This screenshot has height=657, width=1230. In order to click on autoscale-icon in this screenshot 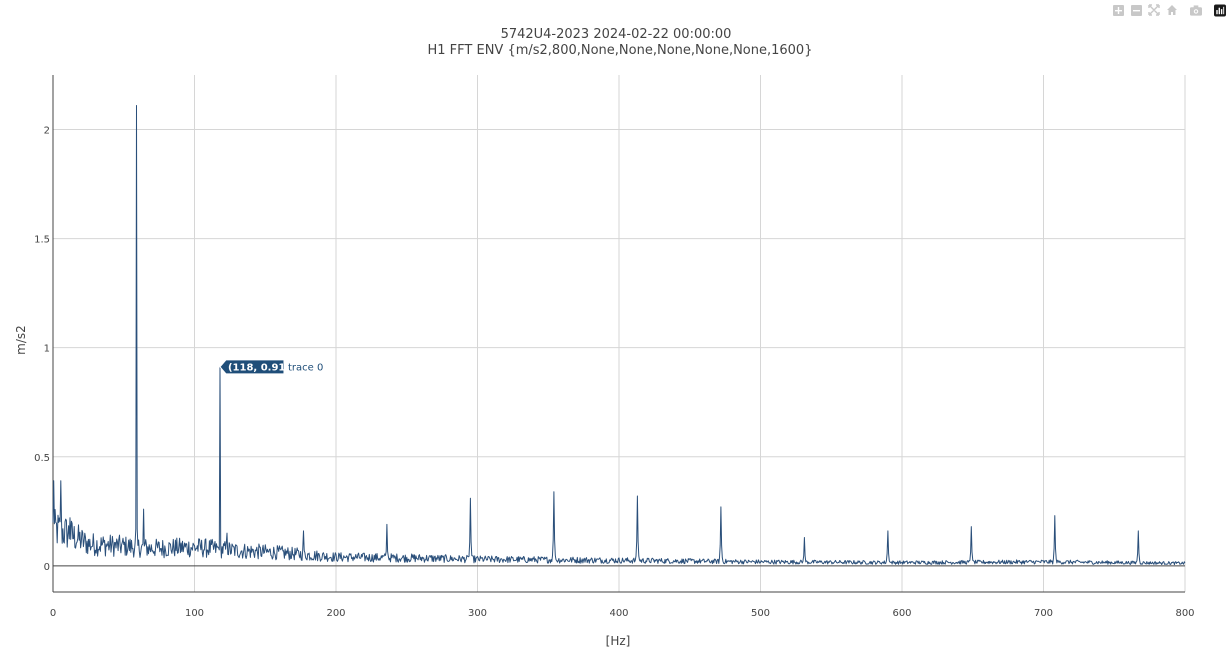, I will do `click(1154, 10)`.